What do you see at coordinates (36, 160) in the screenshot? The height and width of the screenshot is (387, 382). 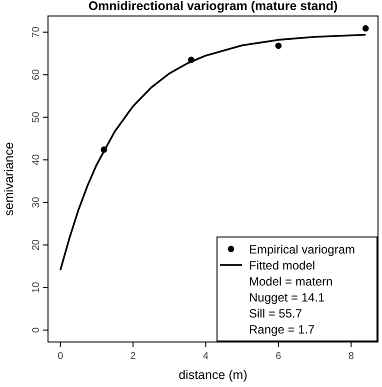 I see `y-tick-label: 40` at bounding box center [36, 160].